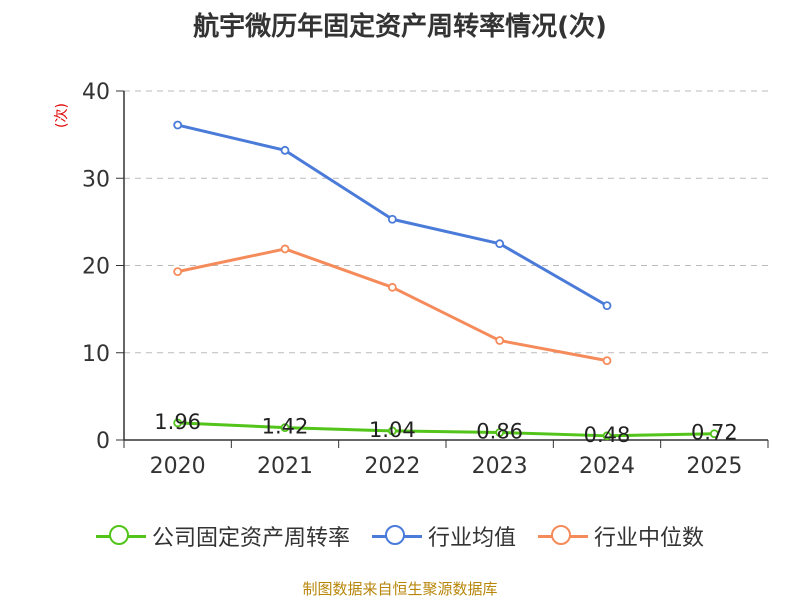 This screenshot has height=600, width=800. I want to click on data-label: 1.42, so click(285, 427).